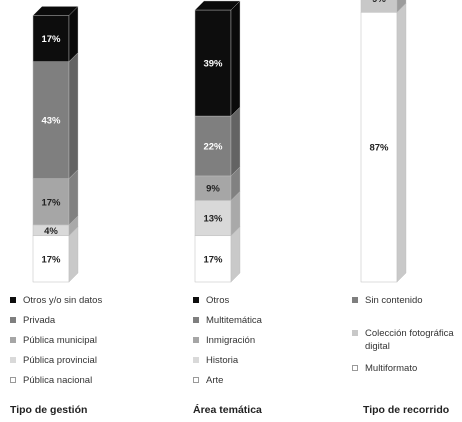  What do you see at coordinates (51, 231) in the screenshot?
I see `bar-data-label: 4%` at bounding box center [51, 231].